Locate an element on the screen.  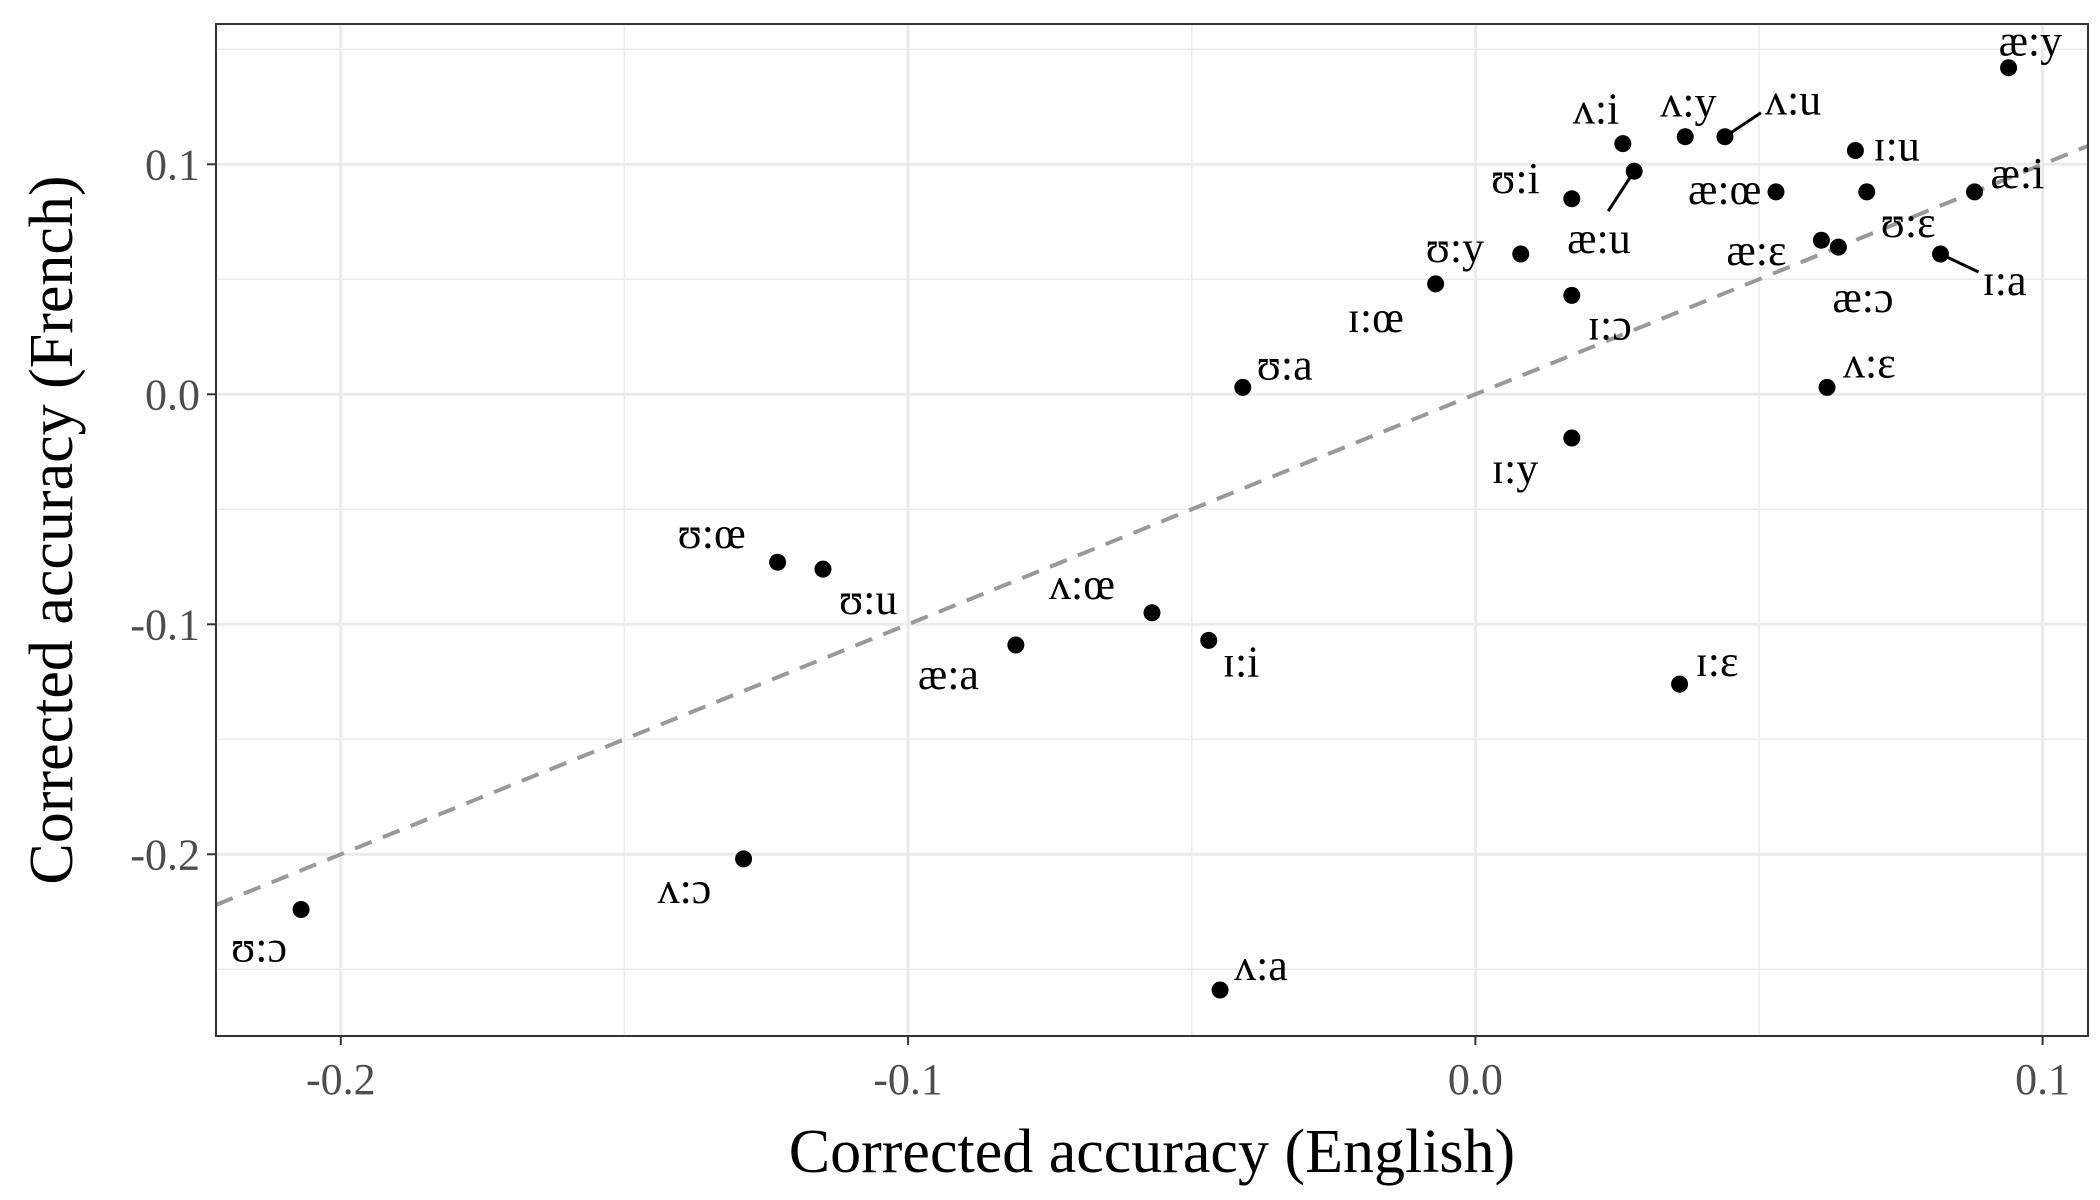
x-tick-label: 0.1 is located at coordinates (2042, 1079).